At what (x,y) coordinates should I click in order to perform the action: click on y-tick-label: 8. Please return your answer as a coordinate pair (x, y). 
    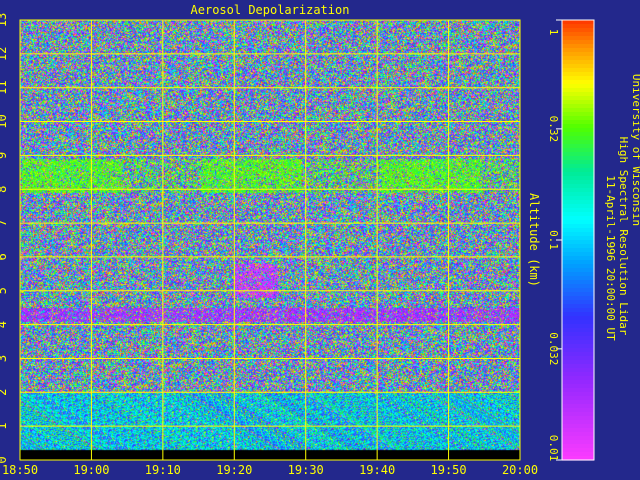
    Looking at the image, I should click on (4, 189).